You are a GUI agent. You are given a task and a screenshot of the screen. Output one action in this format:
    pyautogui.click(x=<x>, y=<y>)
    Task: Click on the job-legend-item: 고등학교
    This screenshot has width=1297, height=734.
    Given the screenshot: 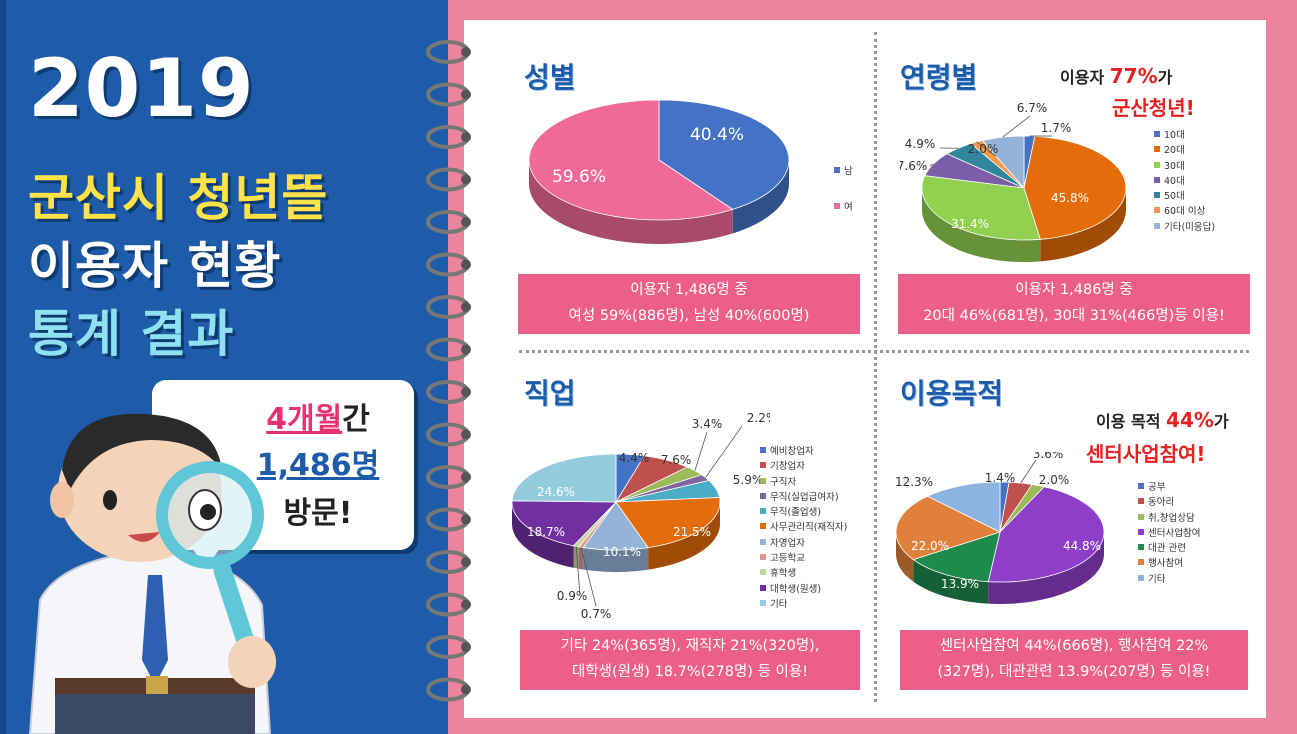 What is the action you would take?
    pyautogui.click(x=803, y=558)
    